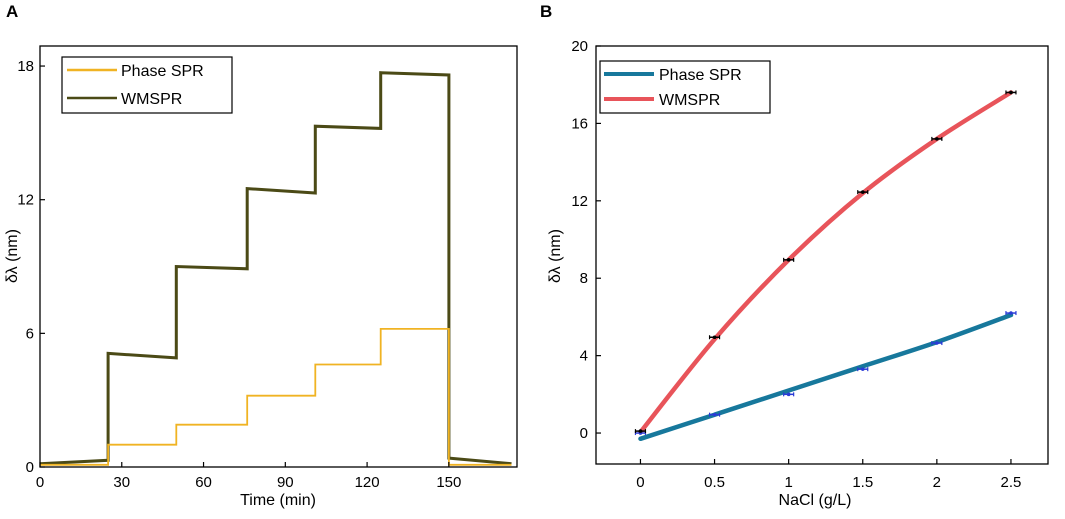 Image resolution: width=1065 pixels, height=519 pixels. I want to click on panel-a-x-tick-label: 150, so click(448, 482).